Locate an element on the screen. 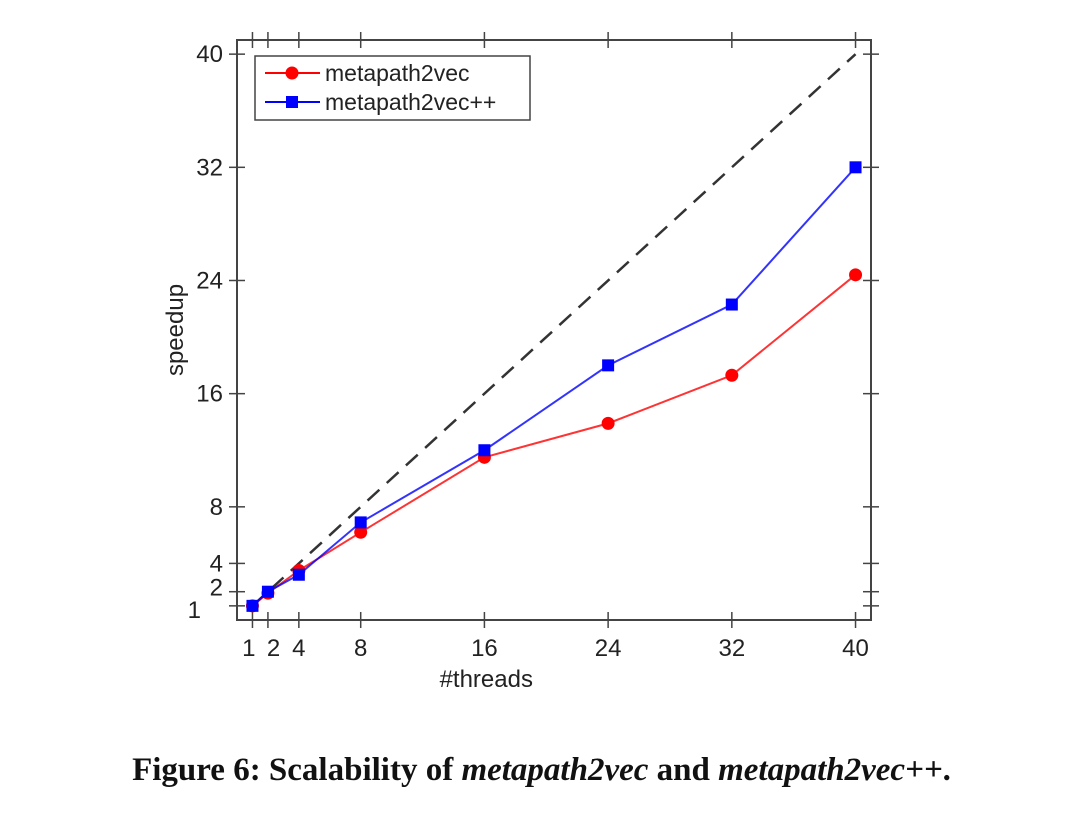 Image resolution: width=1083 pixels, height=818 pixels. x-tick-label: 4 is located at coordinates (298, 648).